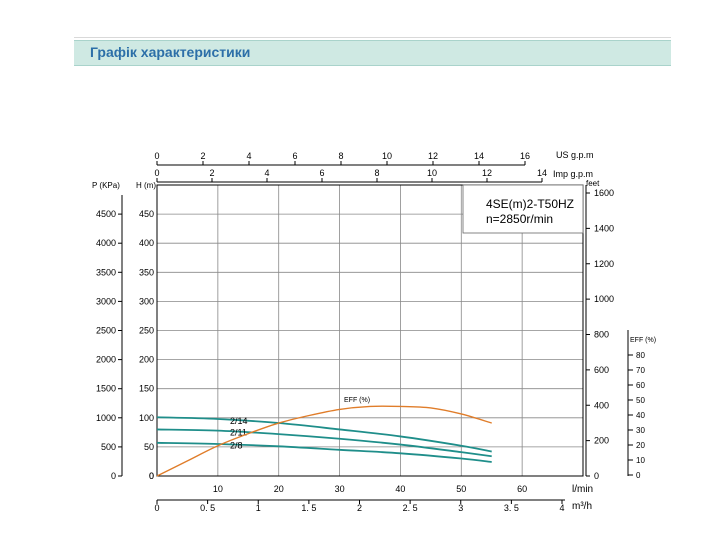 The width and height of the screenshot is (716, 556). Describe the element at coordinates (279, 489) in the screenshot. I see `flow-lmin-tick-label: 20` at that location.